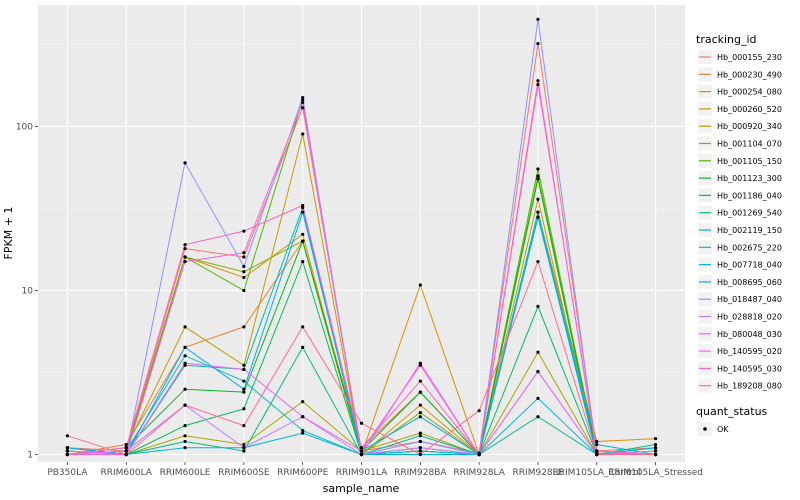  I want to click on x-tick-label: PB350LA, so click(67, 473).